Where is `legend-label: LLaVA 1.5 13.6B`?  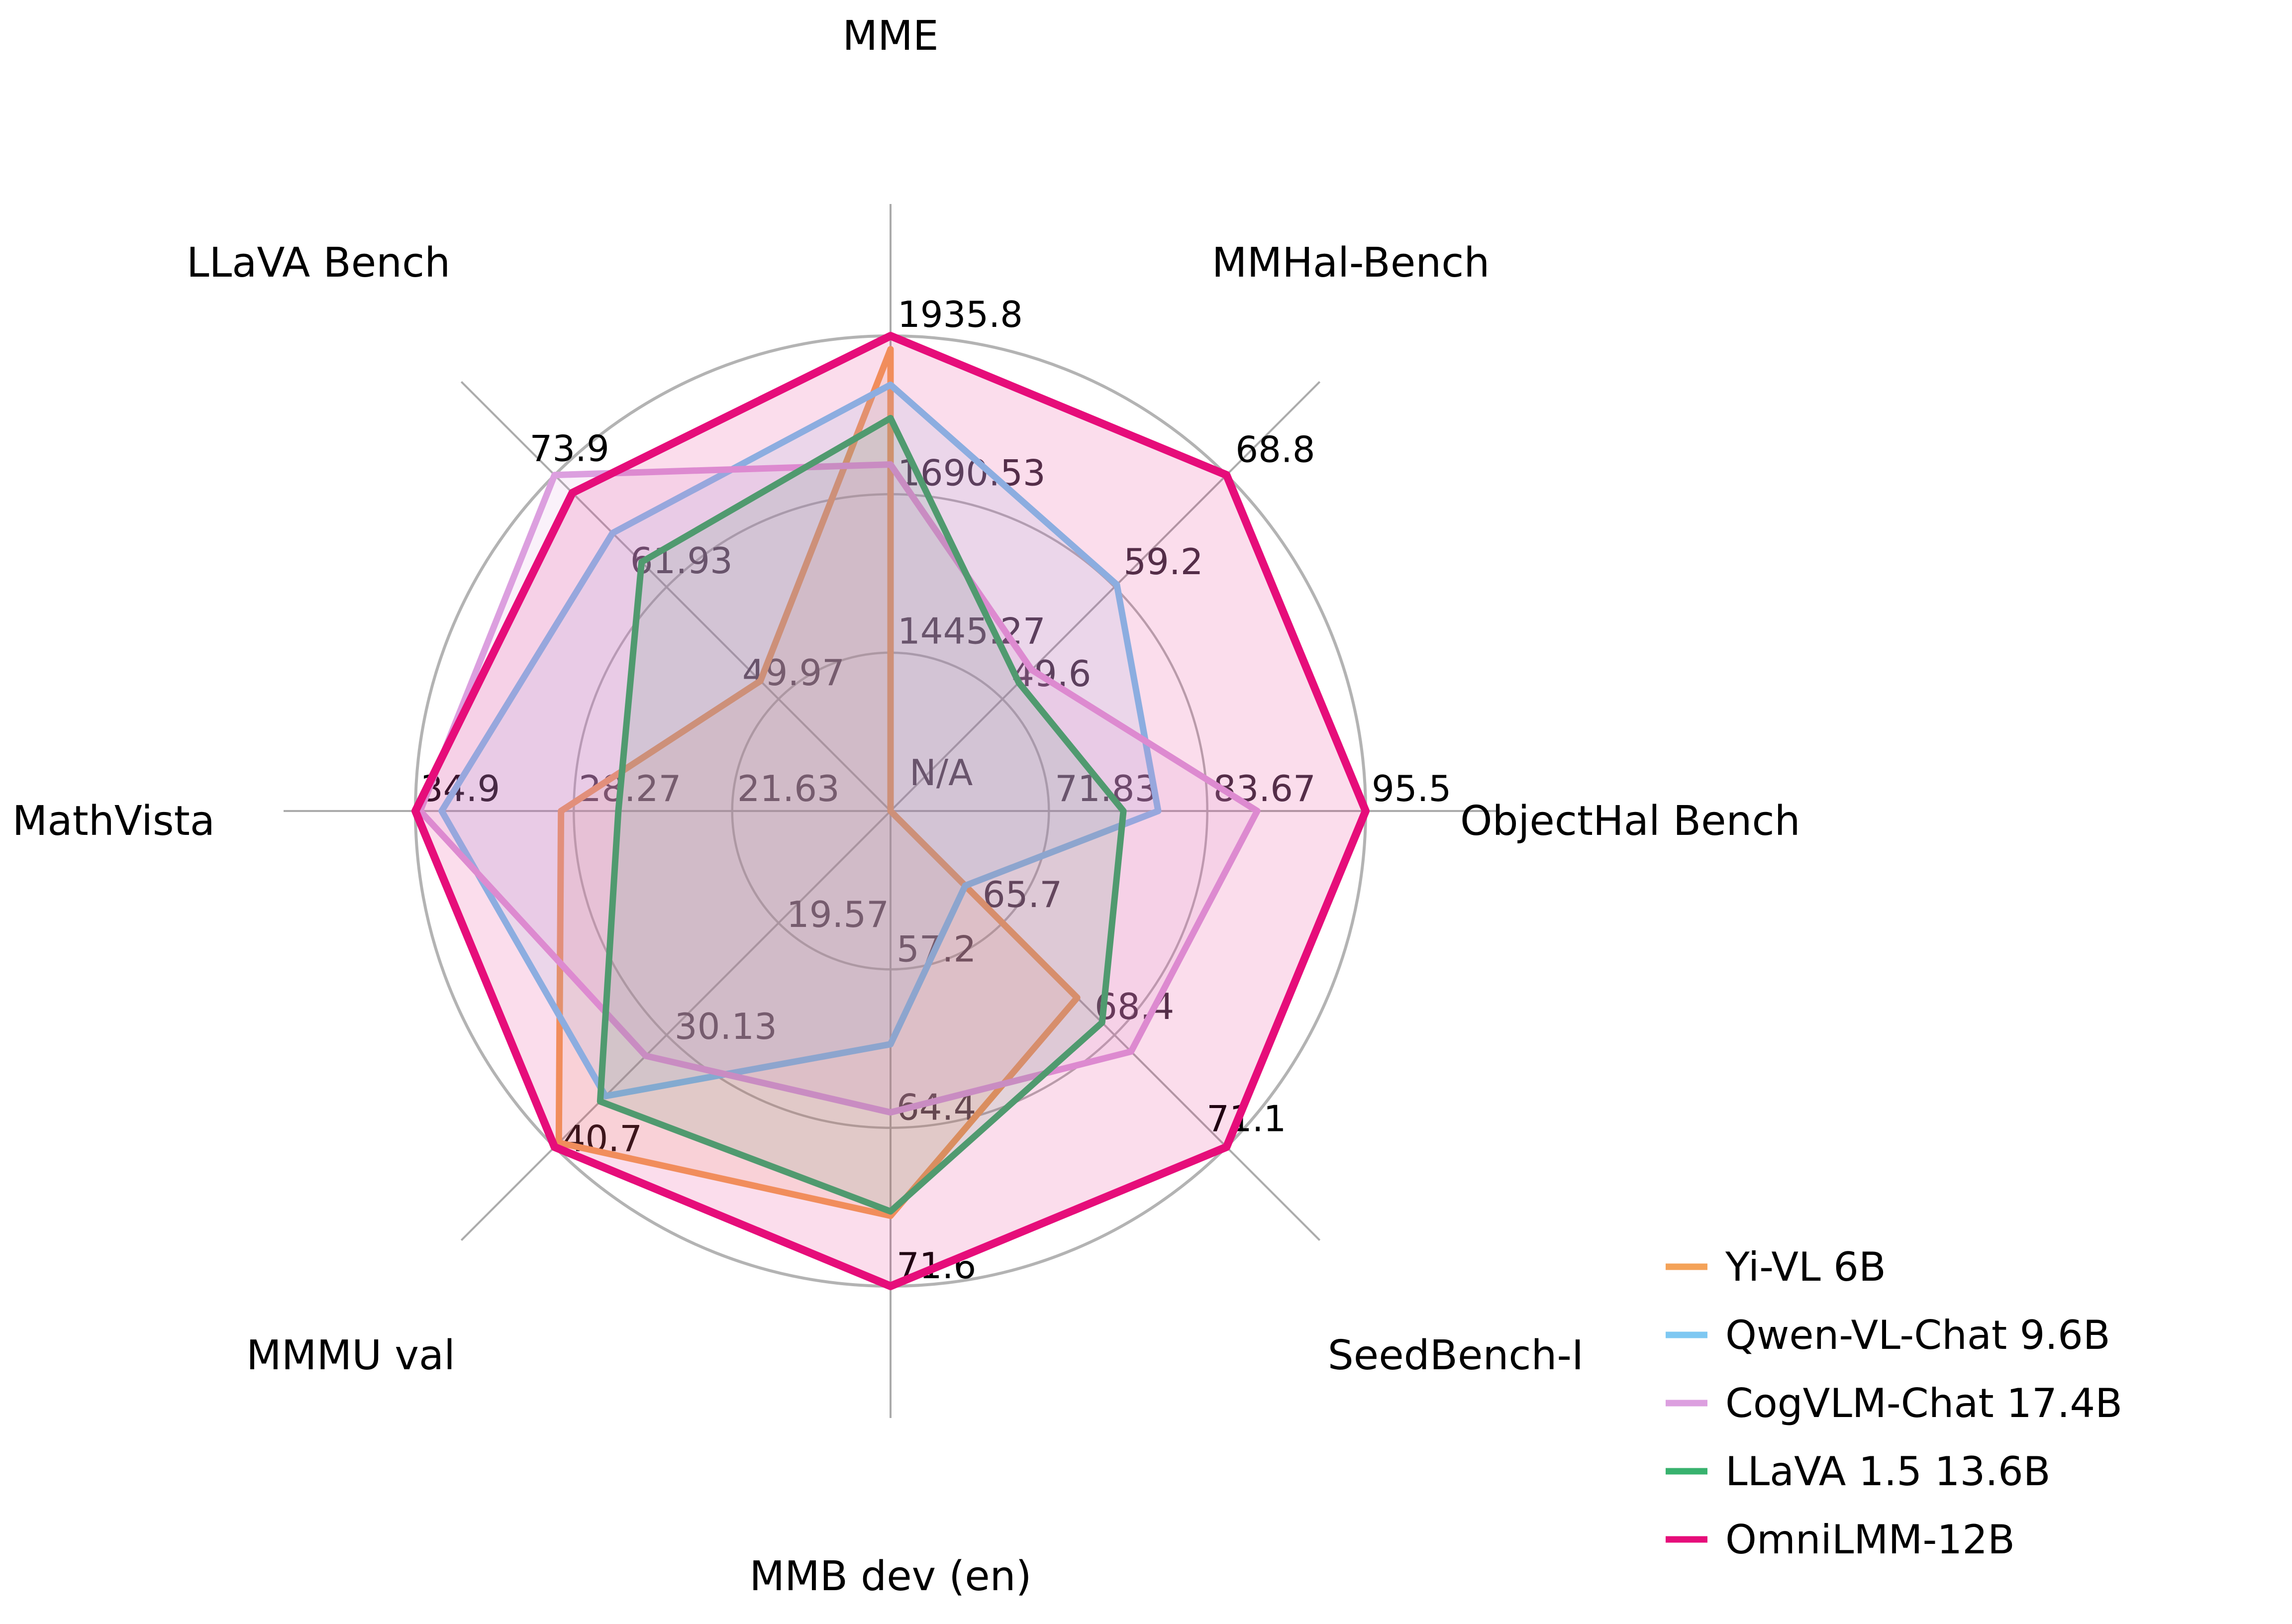
legend-label: LLaVA 1.5 13.6B is located at coordinates (1888, 1471).